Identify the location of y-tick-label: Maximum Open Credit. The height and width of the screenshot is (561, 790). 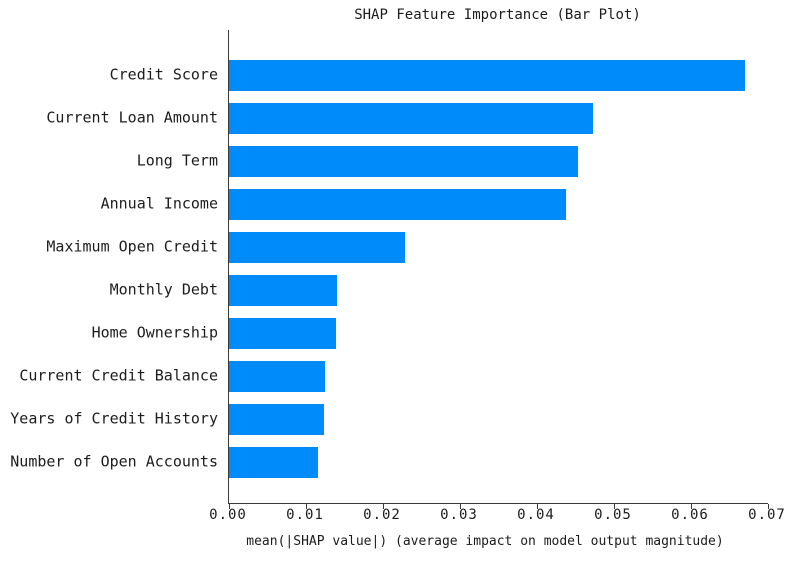
(132, 246).